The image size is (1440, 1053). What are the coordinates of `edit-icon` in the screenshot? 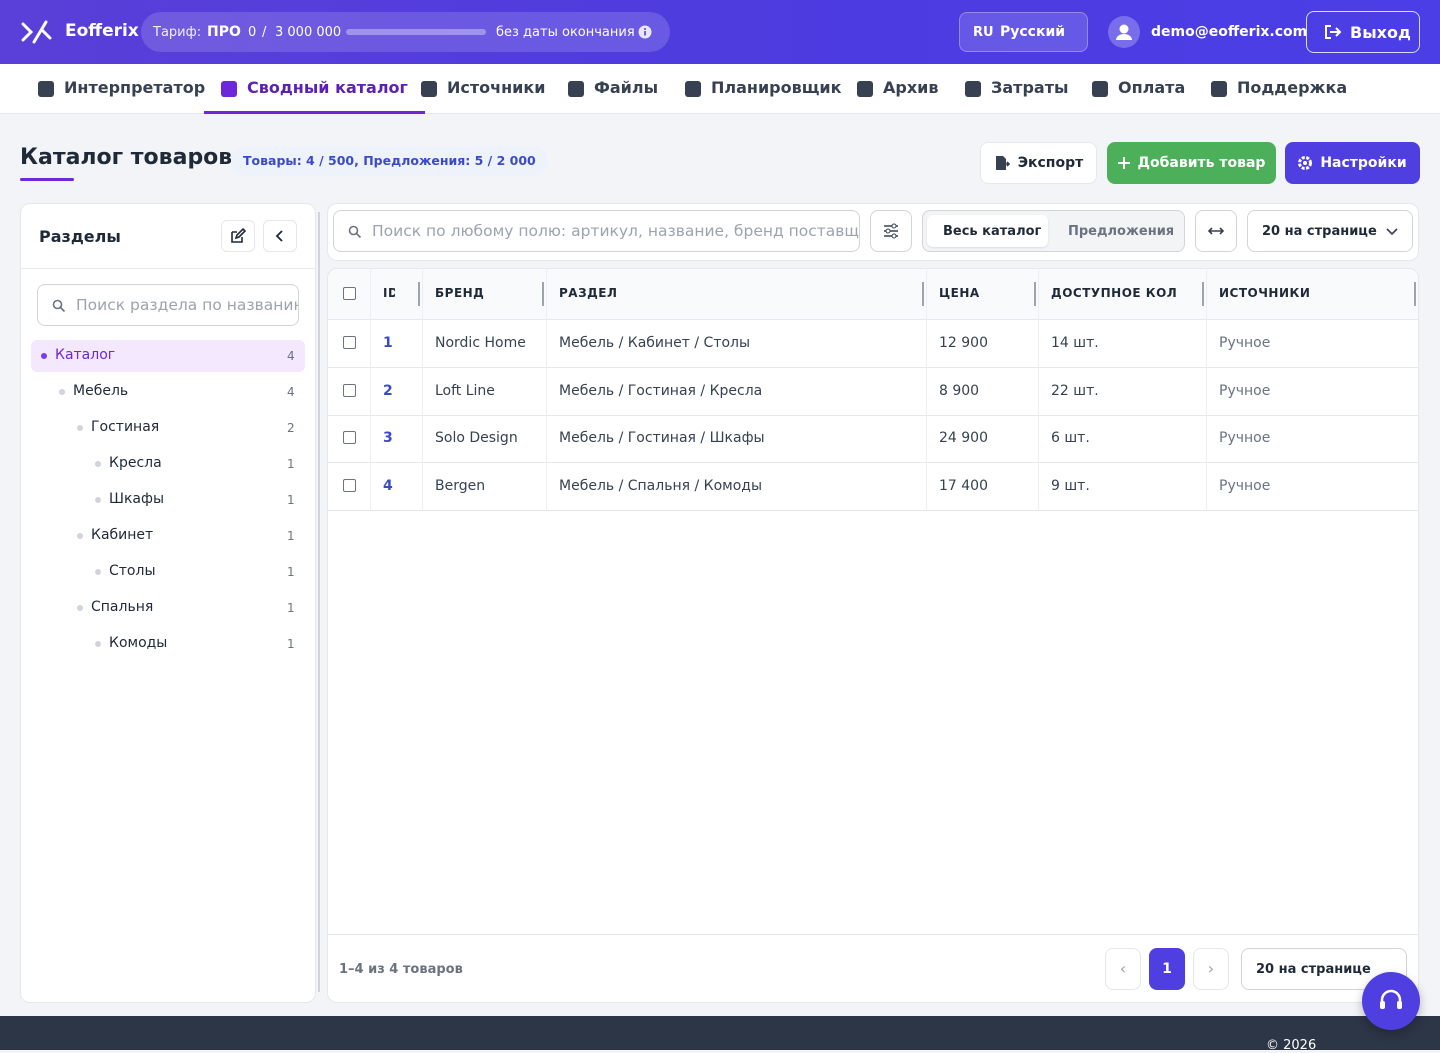 It's located at (239, 235).